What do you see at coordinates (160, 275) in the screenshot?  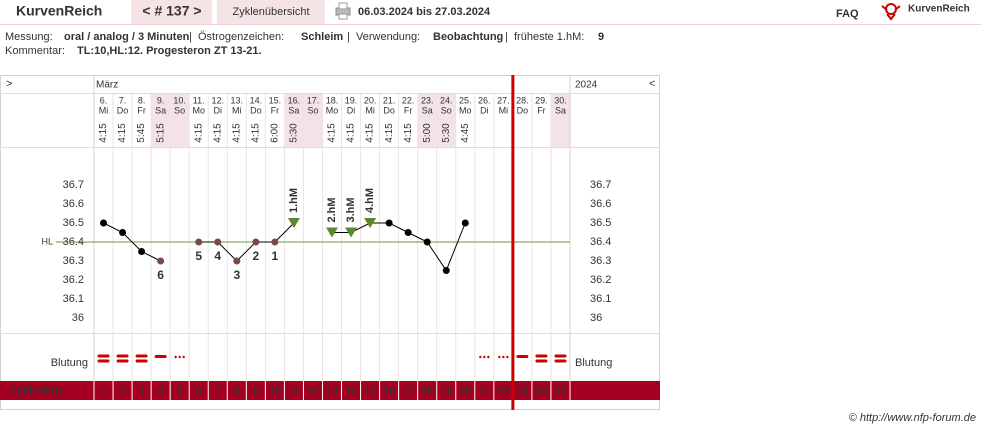 I see `low-label: 6` at bounding box center [160, 275].